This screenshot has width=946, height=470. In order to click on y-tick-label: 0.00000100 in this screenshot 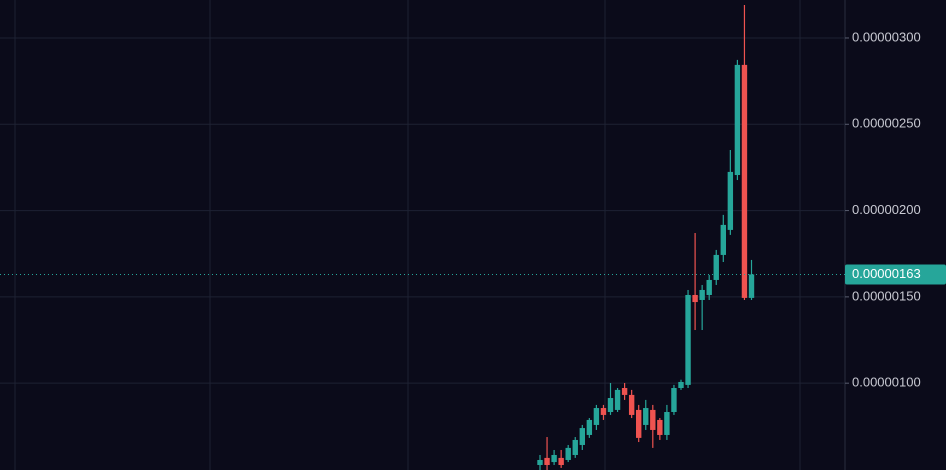, I will do `click(886, 382)`.